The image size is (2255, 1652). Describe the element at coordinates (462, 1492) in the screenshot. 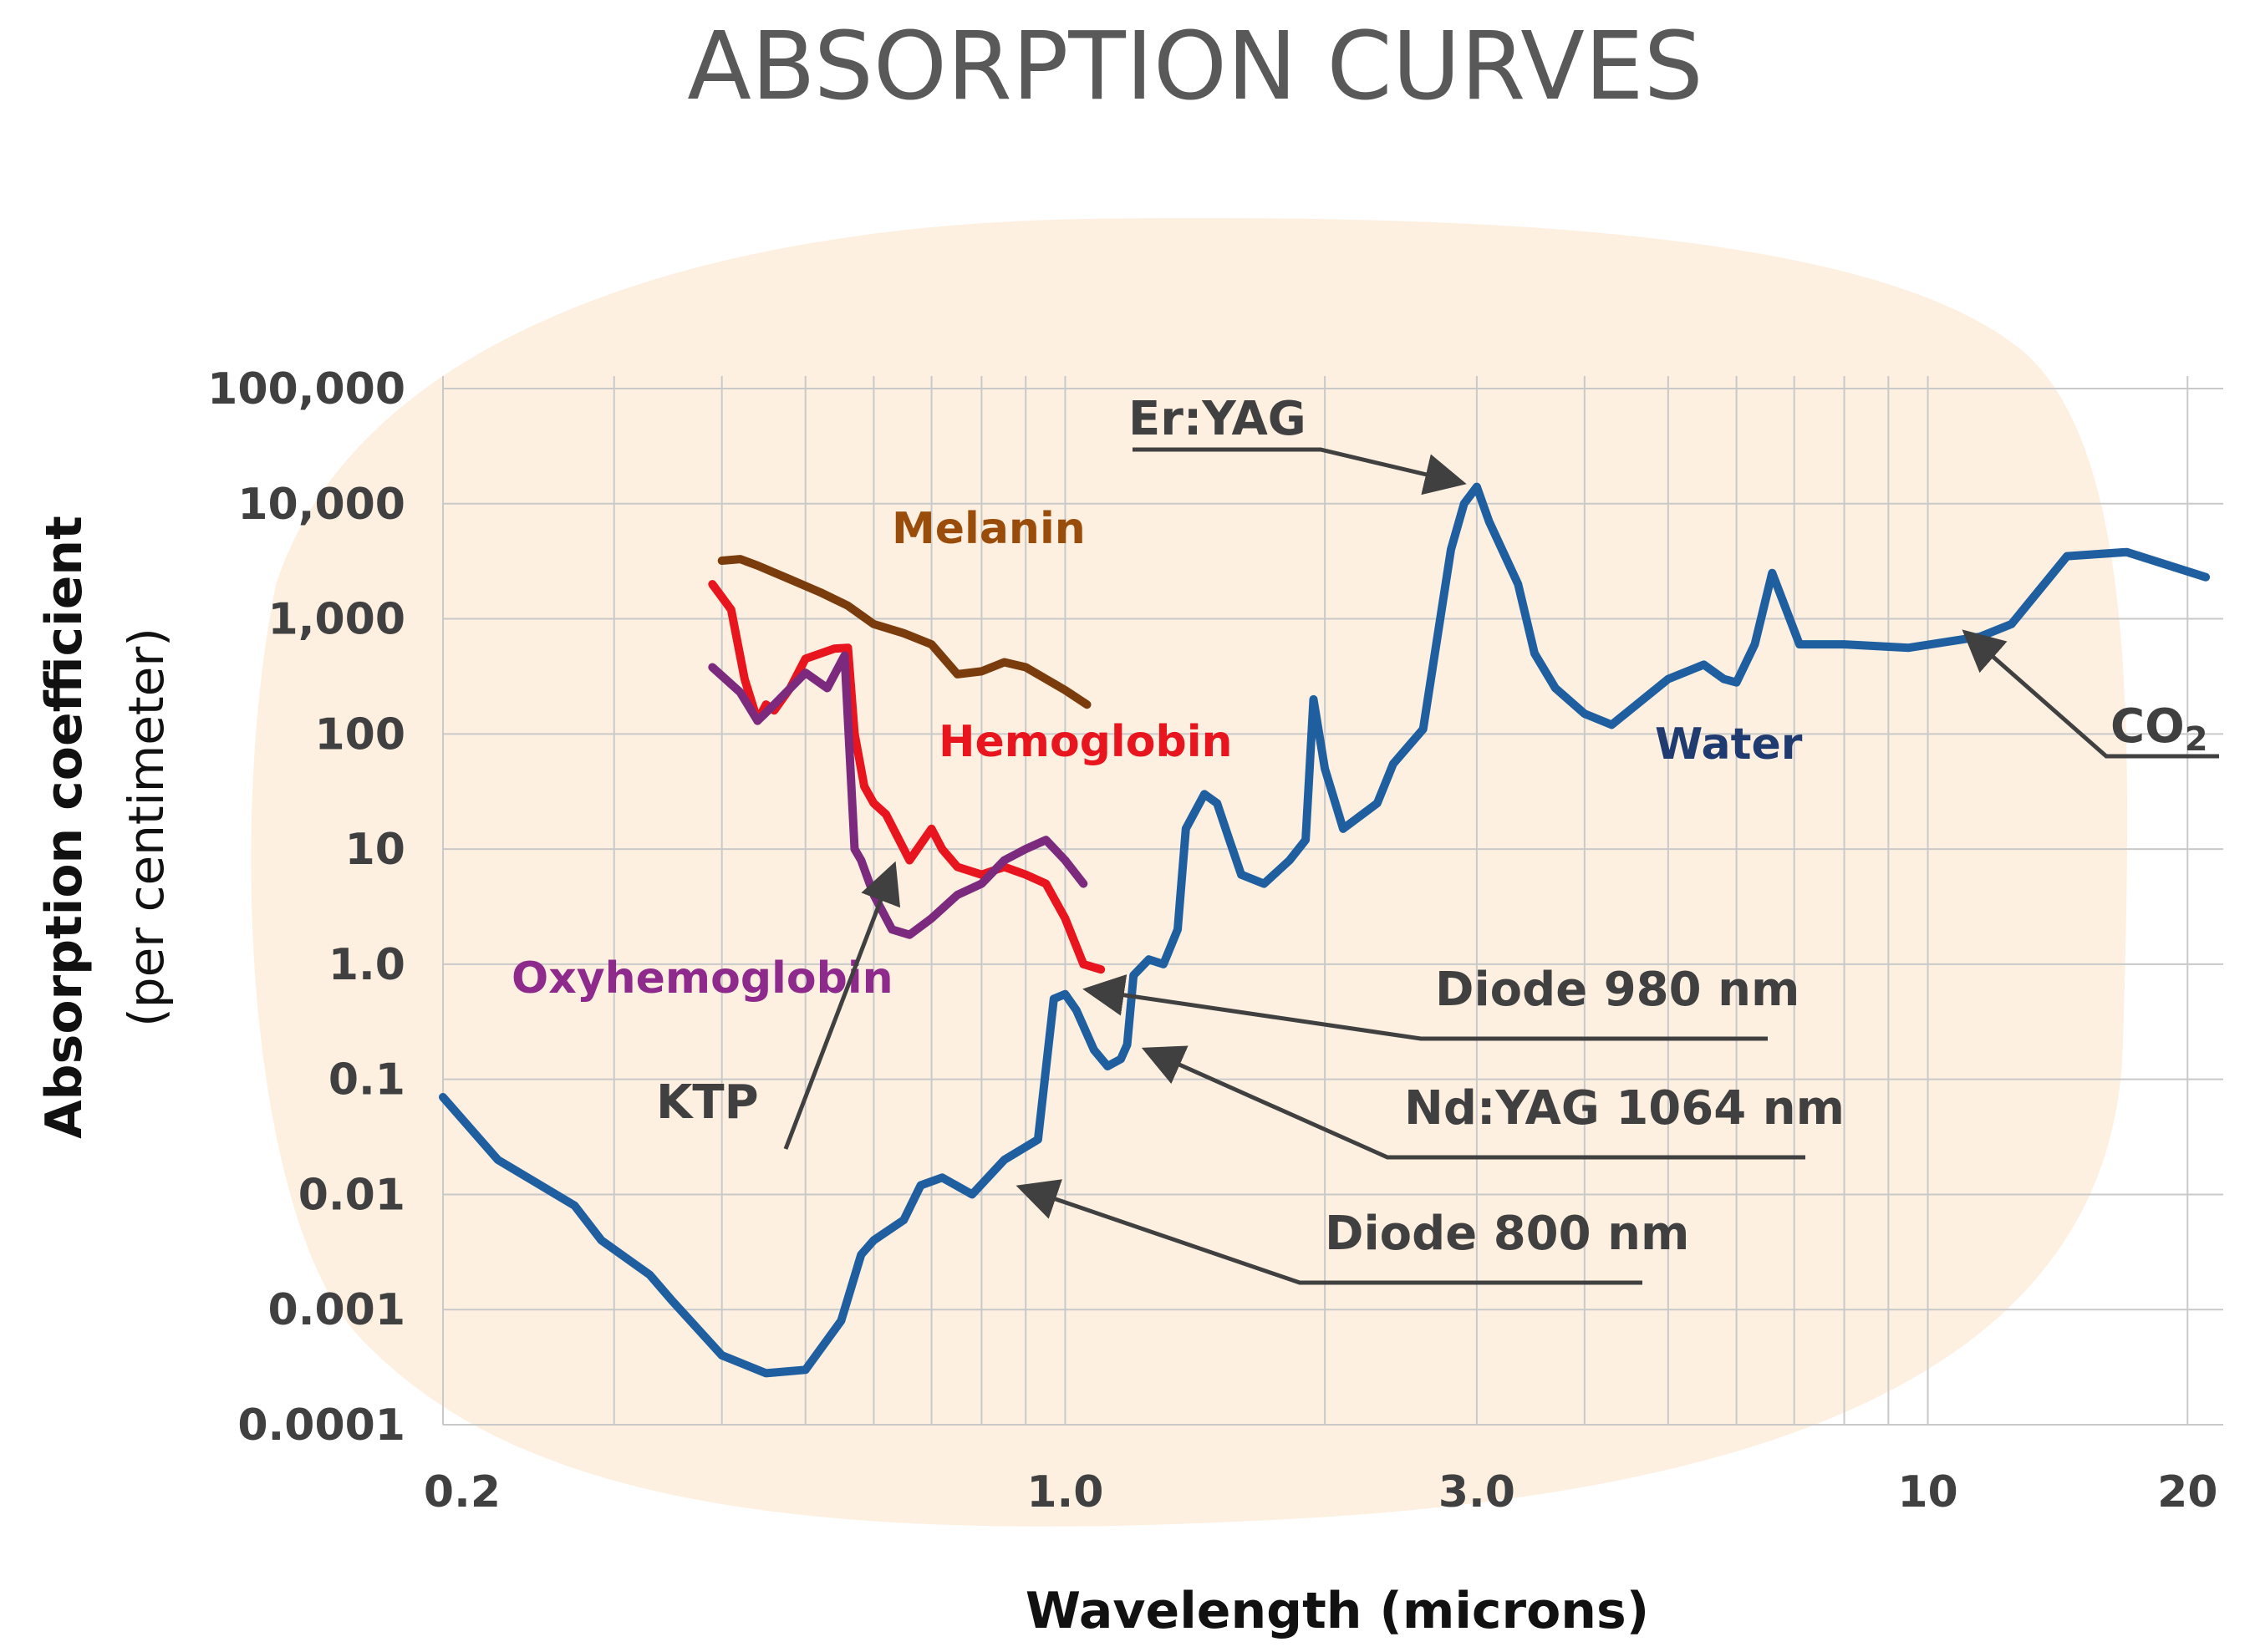

I see `x-tick-label: 0.2` at that location.